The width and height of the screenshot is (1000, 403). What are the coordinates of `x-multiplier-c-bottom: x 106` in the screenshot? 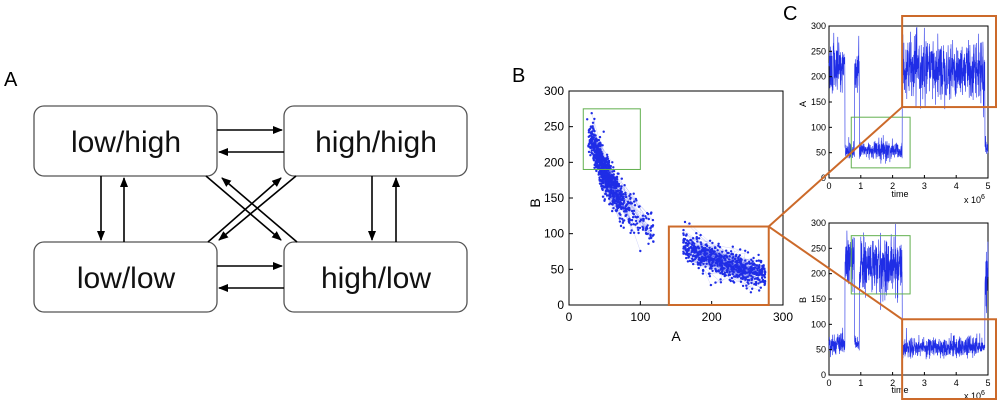 It's located at (974, 395).